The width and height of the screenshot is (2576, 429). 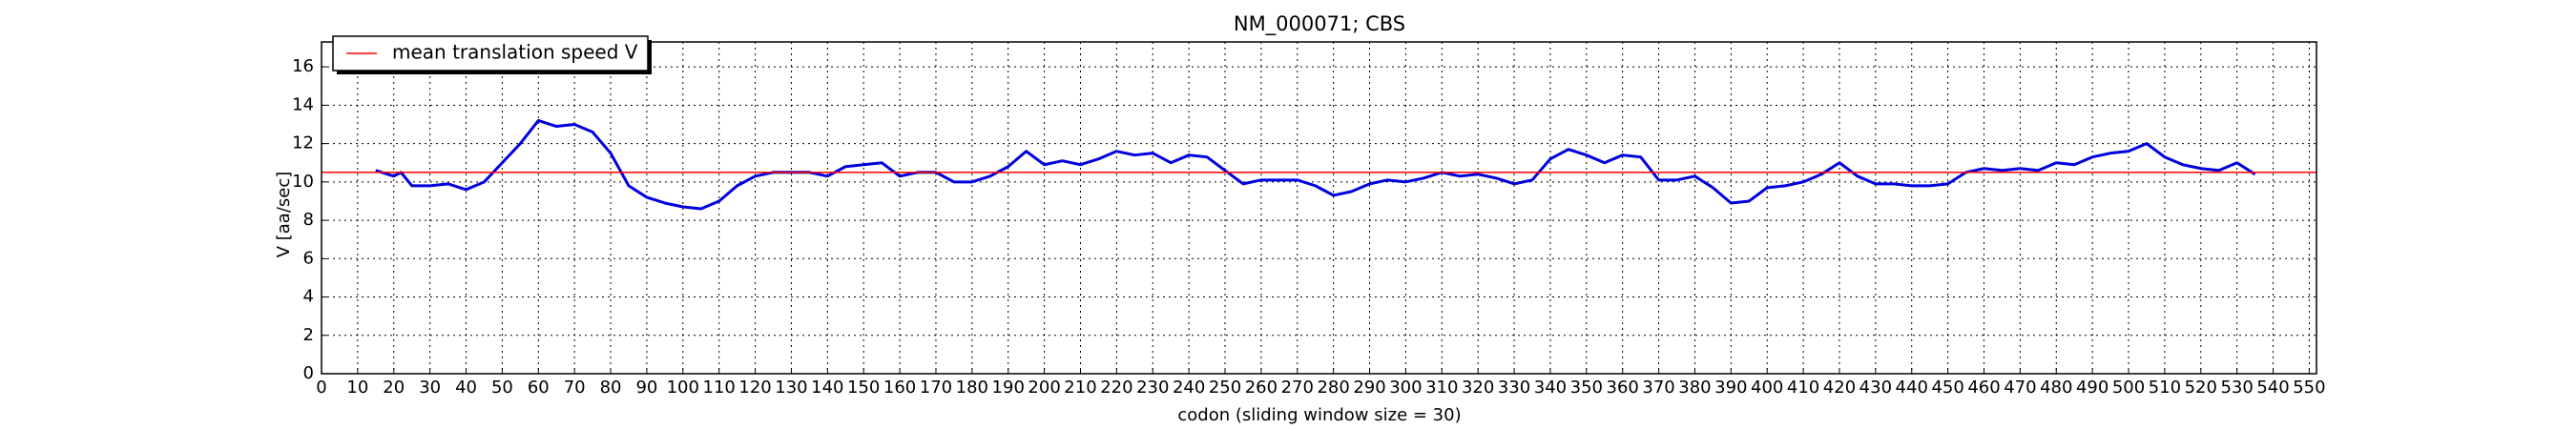 What do you see at coordinates (899, 388) in the screenshot?
I see `x-tick-label: 160` at bounding box center [899, 388].